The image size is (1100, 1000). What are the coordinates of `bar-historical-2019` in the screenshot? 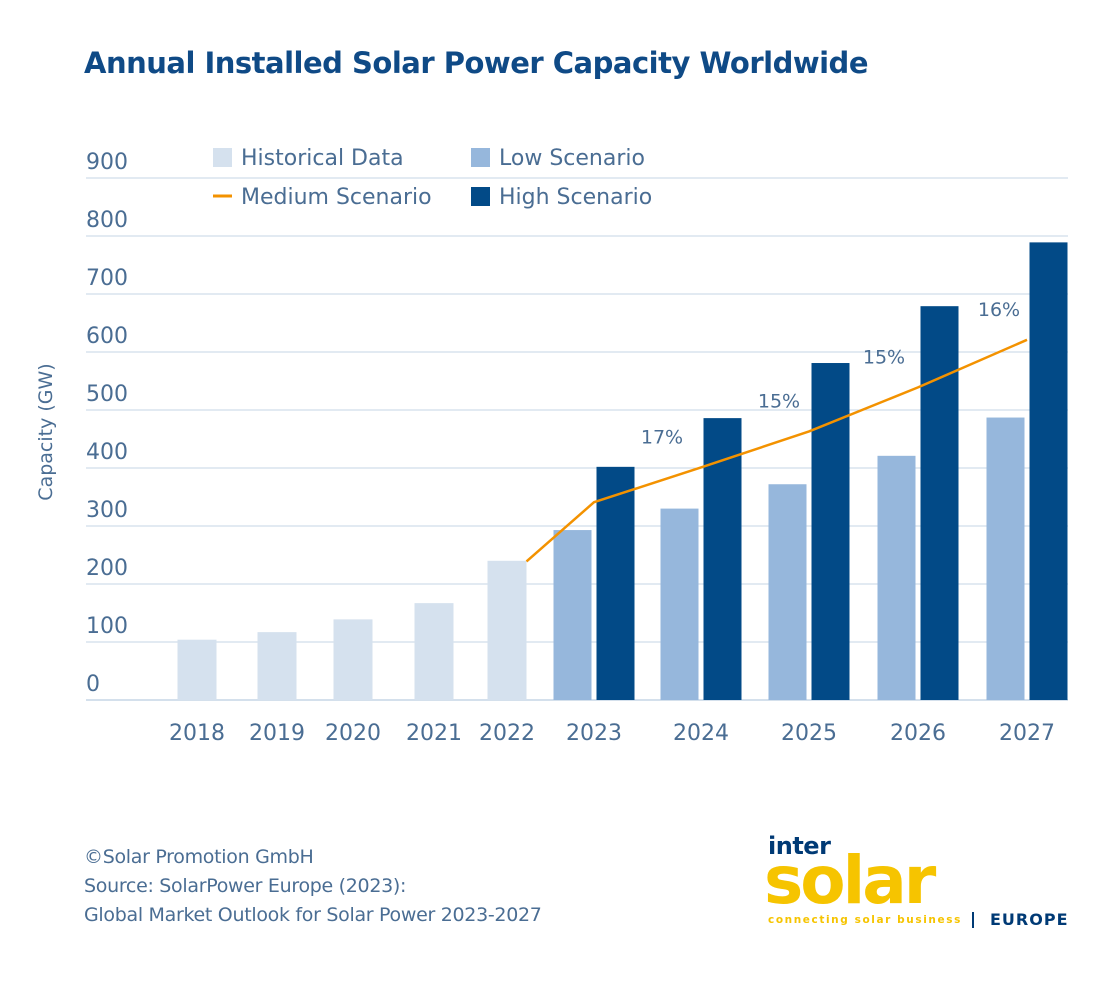 It's located at (277, 666).